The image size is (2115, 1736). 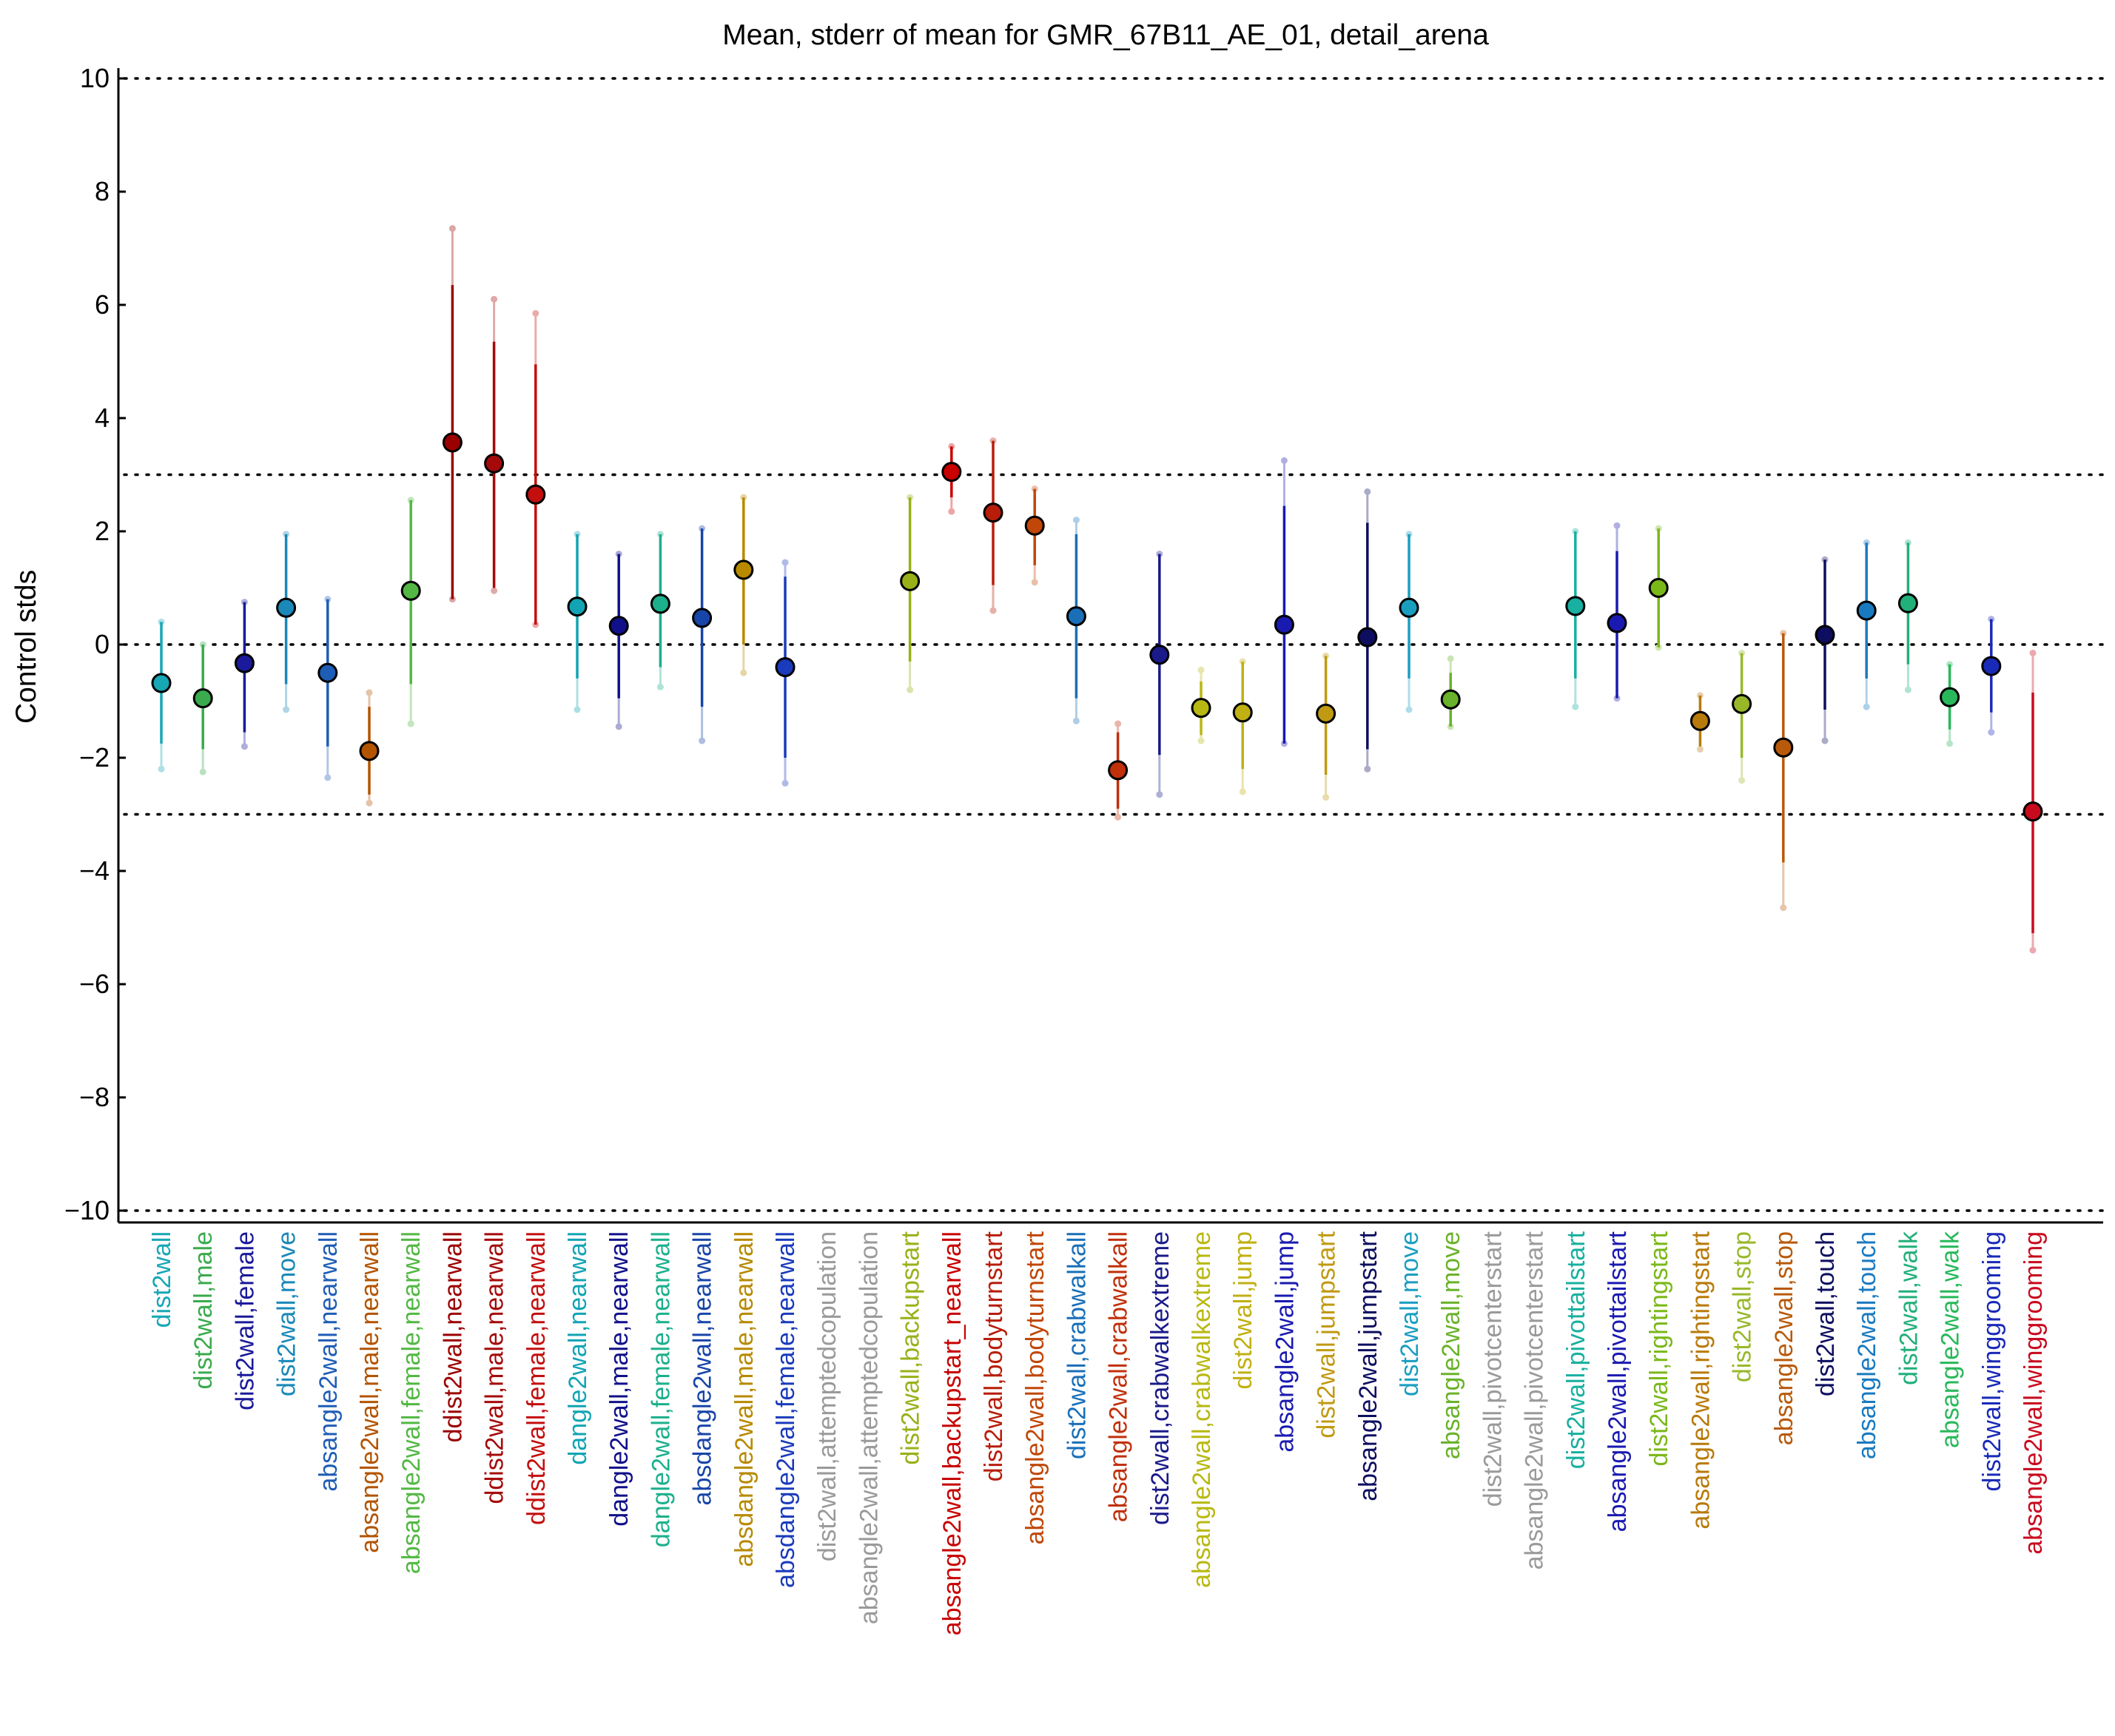 What do you see at coordinates (102, 418) in the screenshot?
I see `y-tick-label: 4` at bounding box center [102, 418].